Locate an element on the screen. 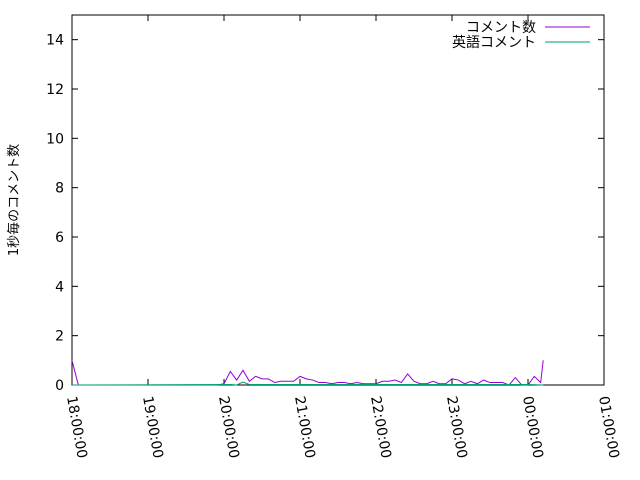 Image resolution: width=640 pixels, height=480 pixels. y-tick-label: 6 is located at coordinates (59, 238).